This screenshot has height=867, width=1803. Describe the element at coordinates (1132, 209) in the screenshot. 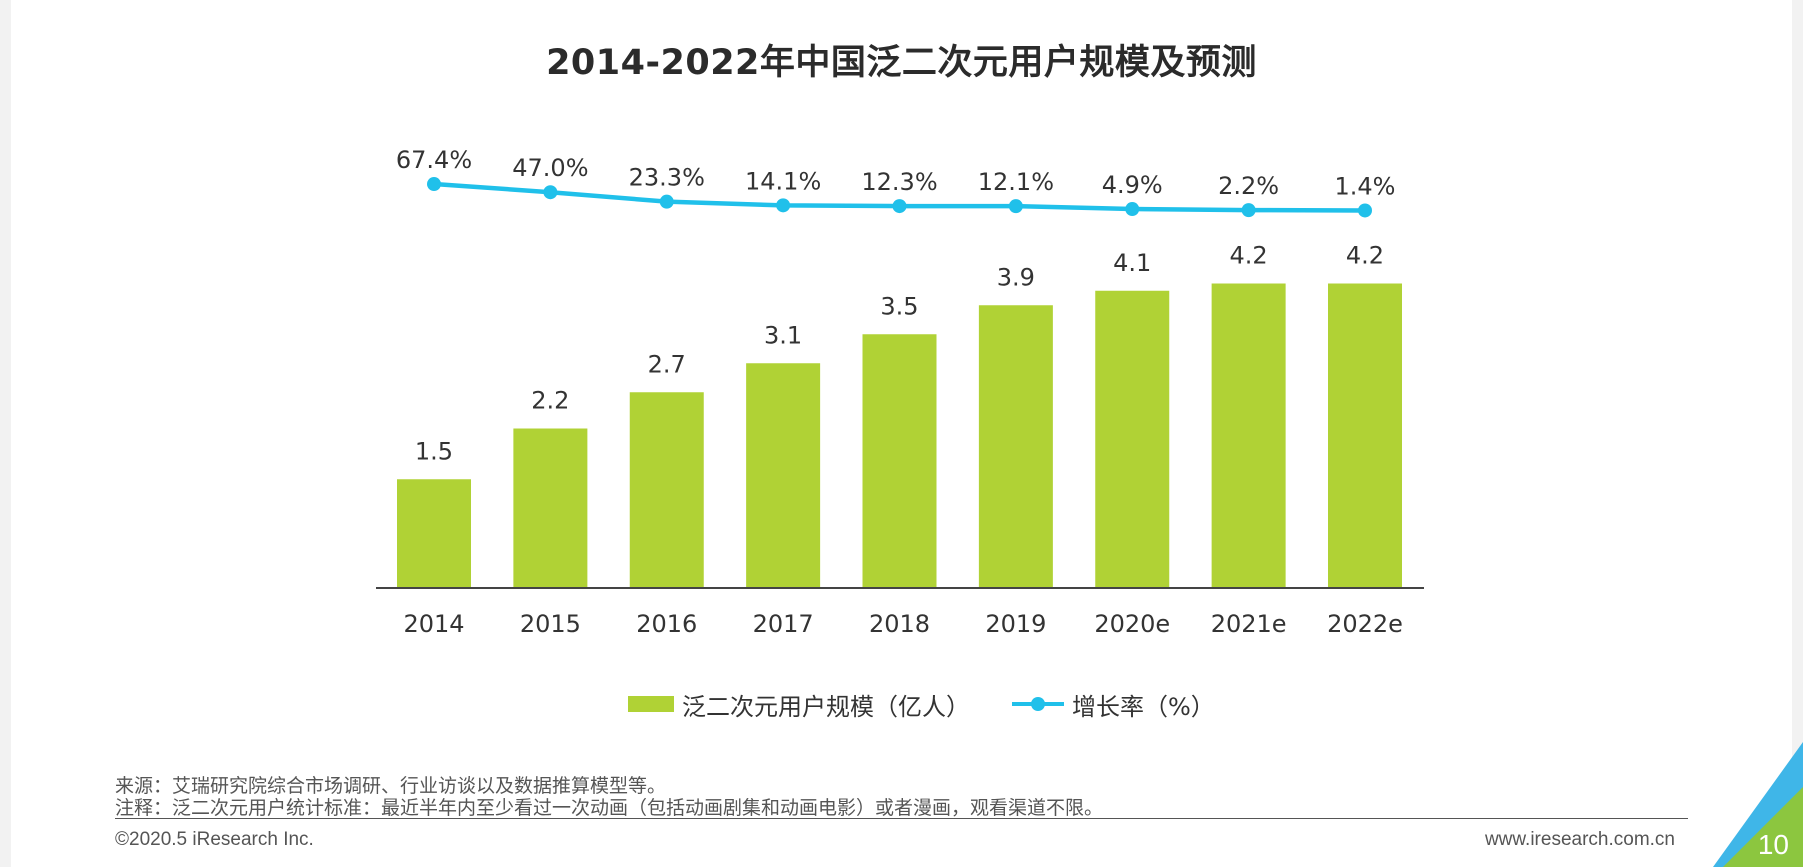

I see `growth-rate-point-2020e` at that location.